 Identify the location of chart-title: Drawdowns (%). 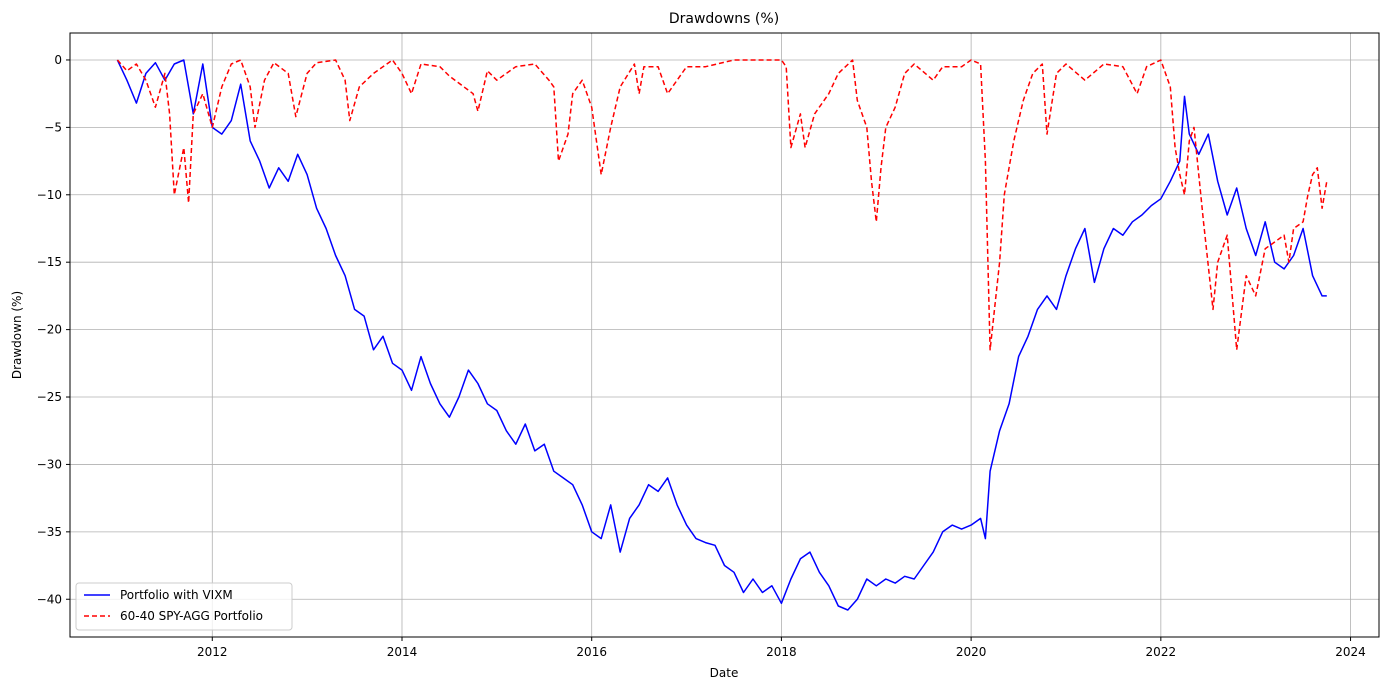
(724, 19).